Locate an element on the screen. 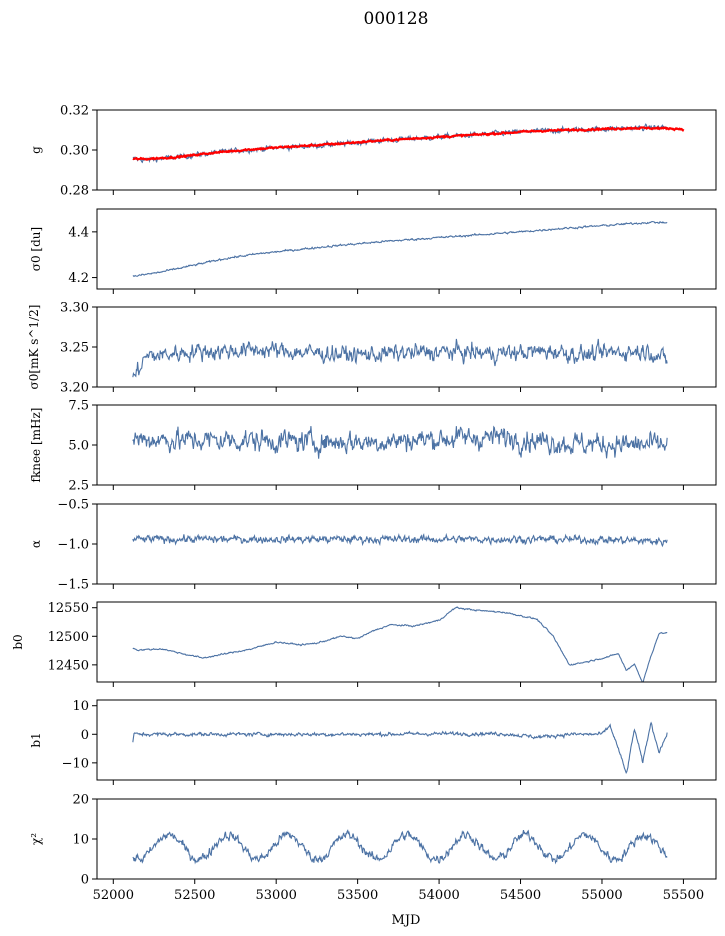  y-axis-label: α is located at coordinates (36, 544).